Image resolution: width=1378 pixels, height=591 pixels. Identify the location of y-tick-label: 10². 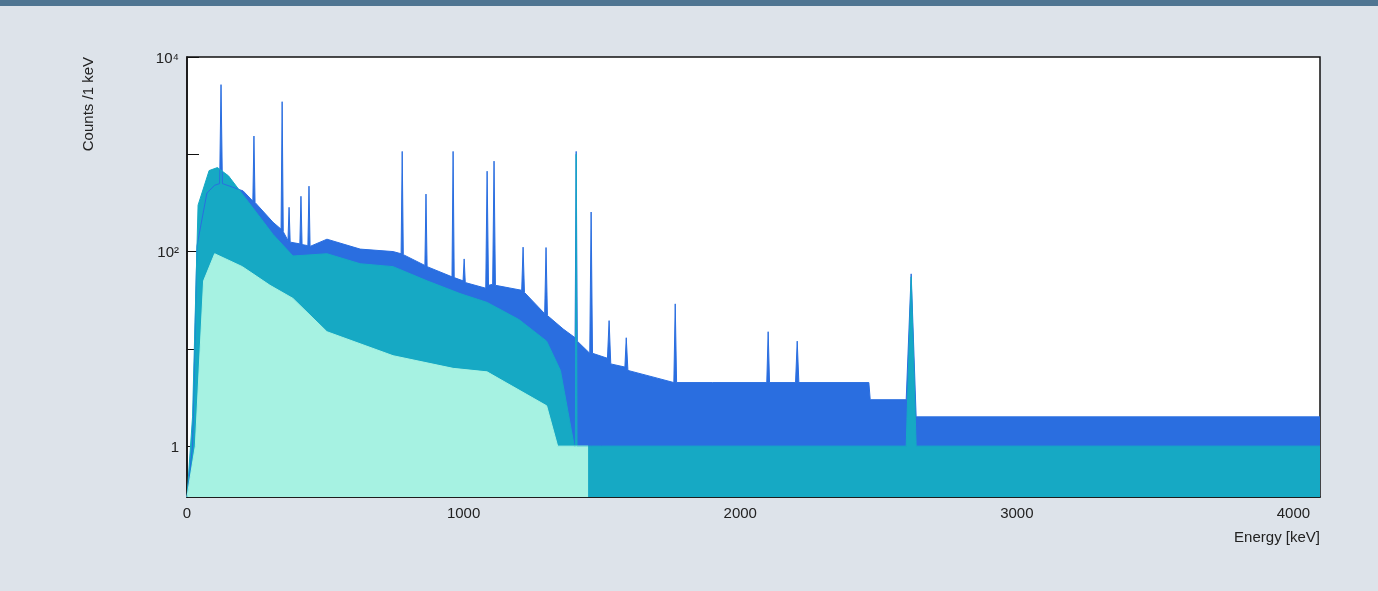
(168, 252).